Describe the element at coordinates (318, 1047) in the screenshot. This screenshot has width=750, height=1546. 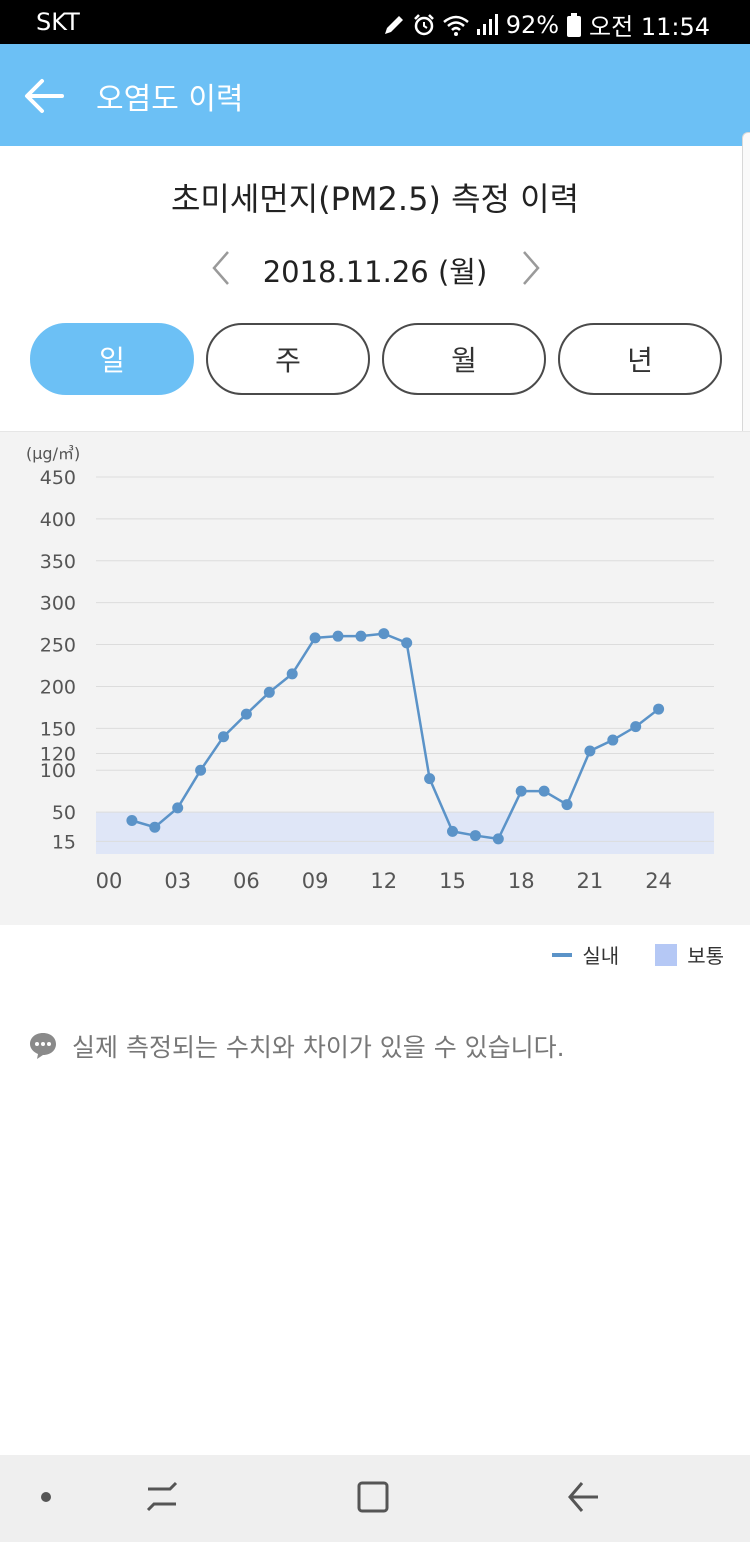
I see `notice-text: 실제 측정되는 수치와 차이가 있을 수 있습니다.` at that location.